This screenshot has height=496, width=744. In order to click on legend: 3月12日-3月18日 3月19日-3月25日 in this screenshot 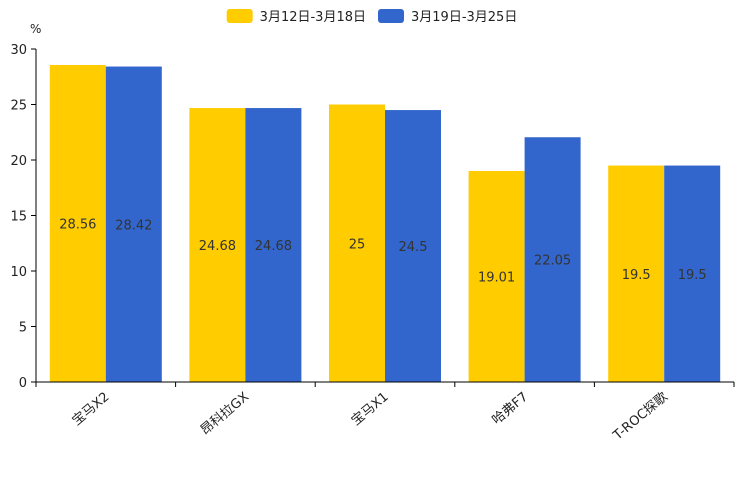, I will do `click(371, 17)`.